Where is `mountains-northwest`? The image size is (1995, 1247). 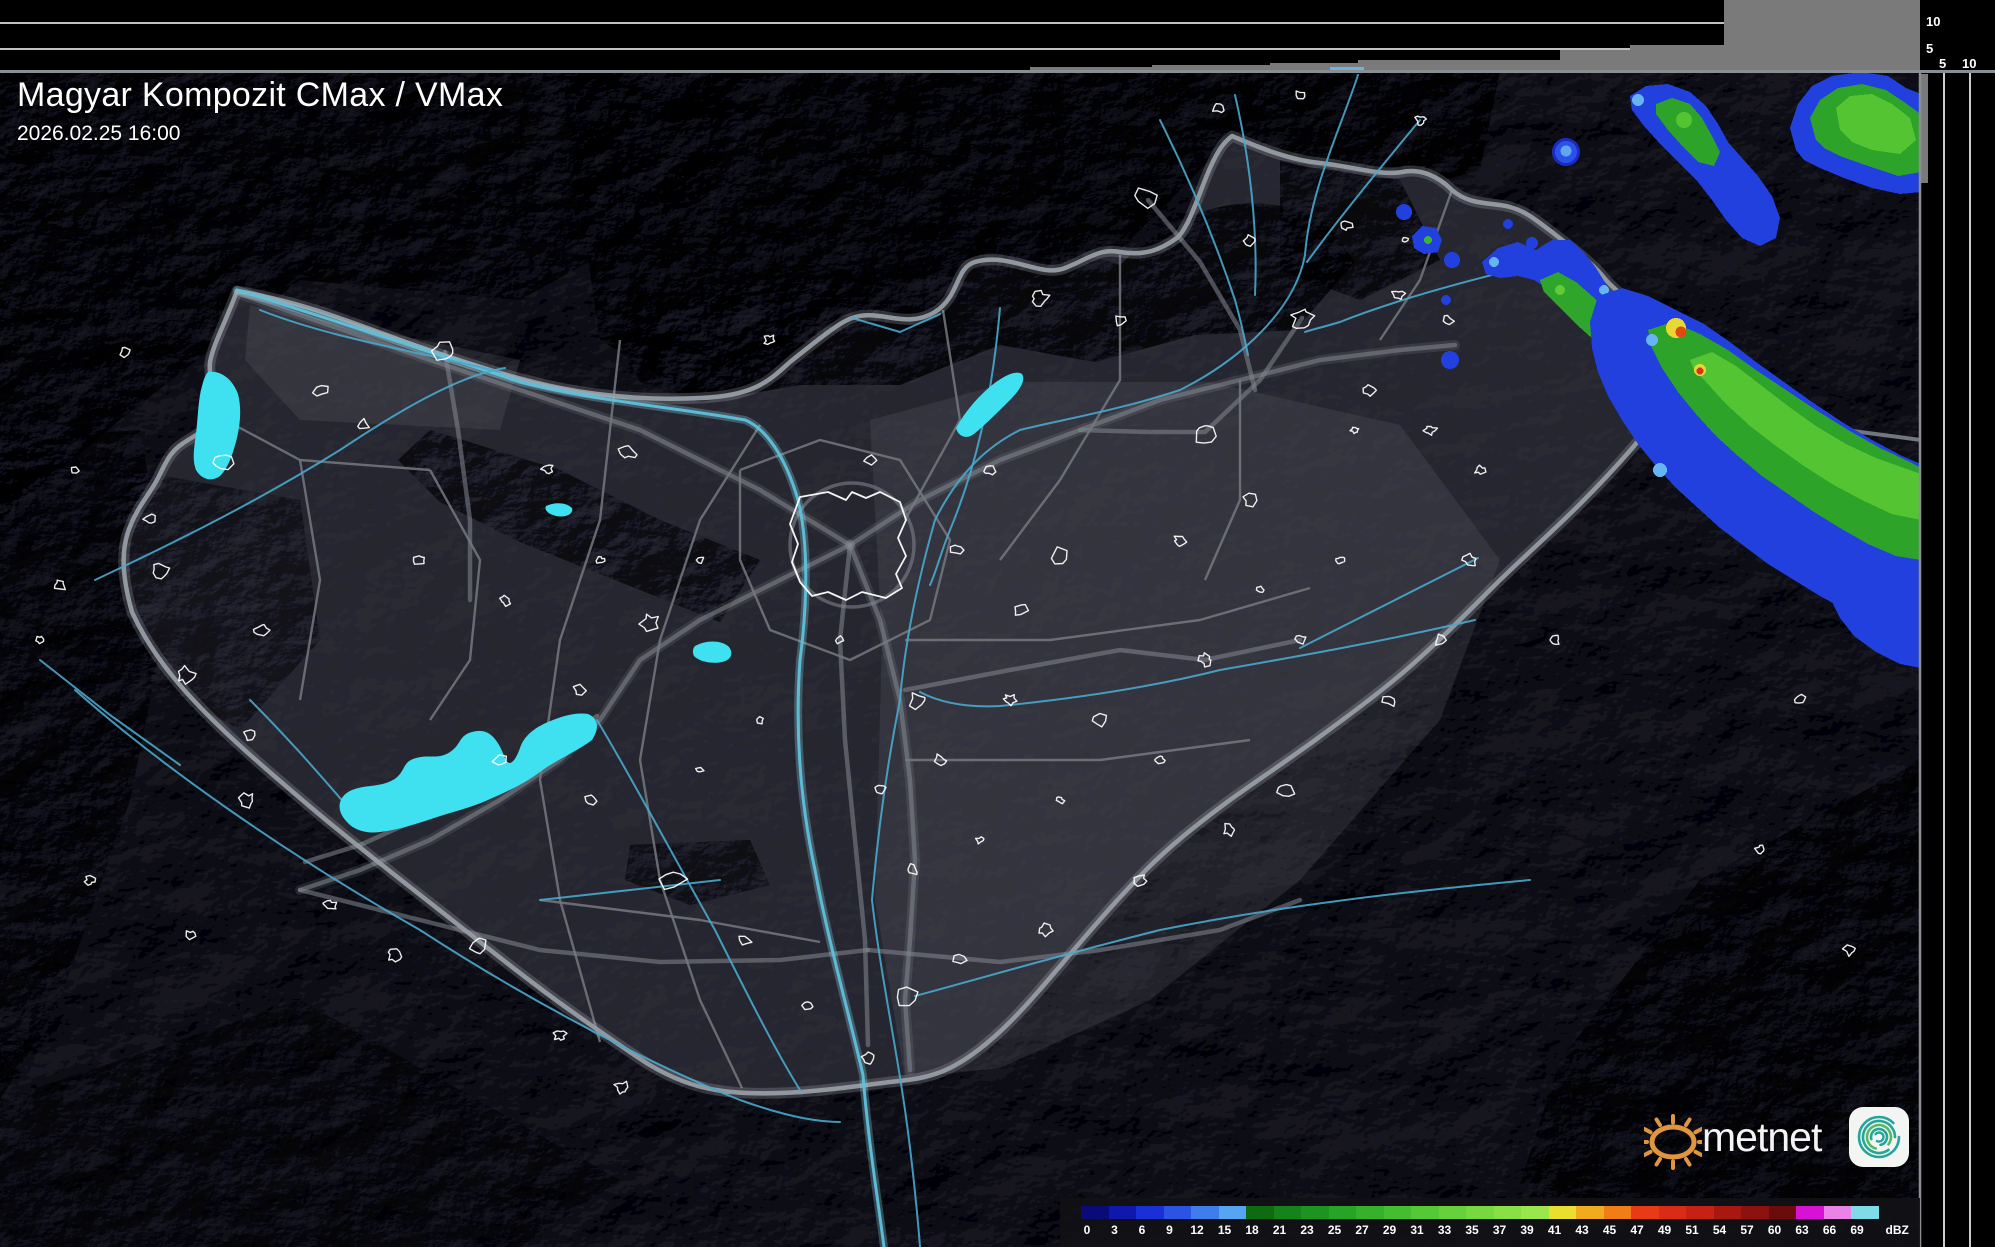 mountains-northwest is located at coordinates (380, 295).